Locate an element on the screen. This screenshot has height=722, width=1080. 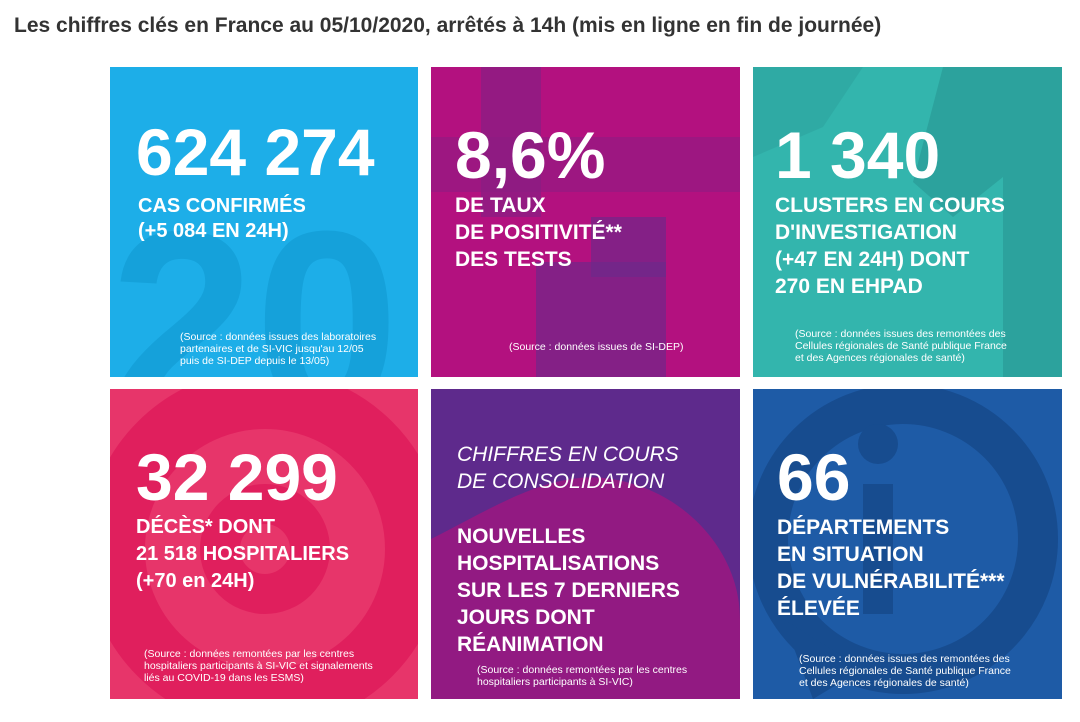
hospitalisations-italic-note: CHIFFRES EN COURS DE CONSOLIDATION is located at coordinates (568, 468).